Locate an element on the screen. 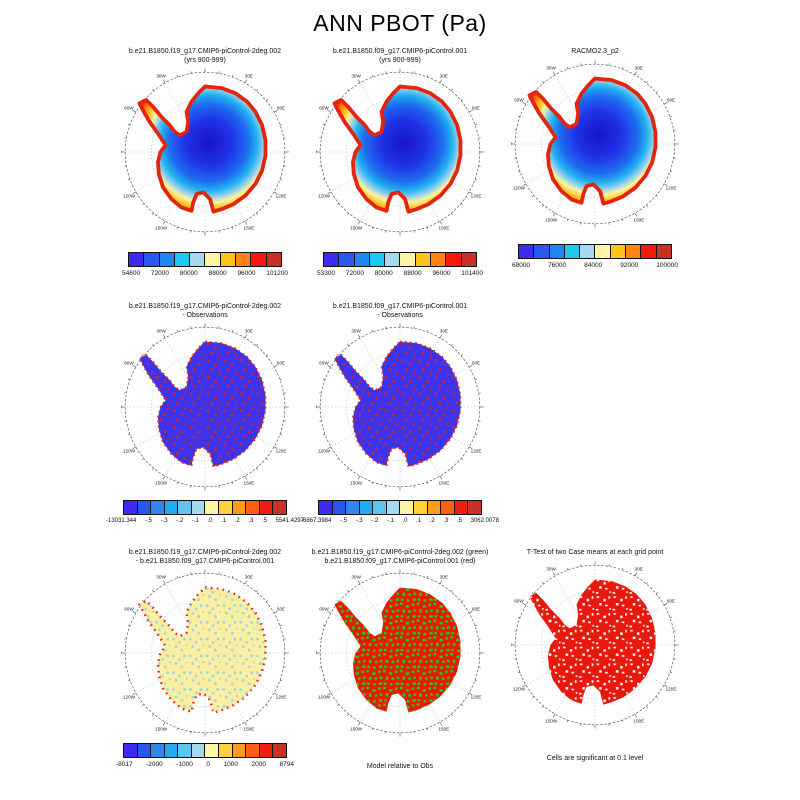 The height and width of the screenshot is (800, 800). colorbar-tick-label: 101400 is located at coordinates (472, 273).